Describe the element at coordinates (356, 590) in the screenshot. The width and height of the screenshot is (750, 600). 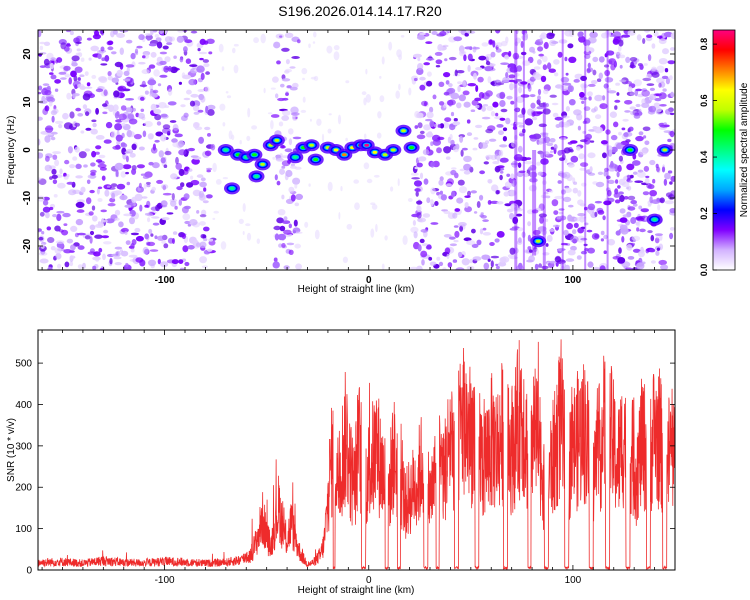
I see `snr-xlabel: Height of straight line (km)` at that location.